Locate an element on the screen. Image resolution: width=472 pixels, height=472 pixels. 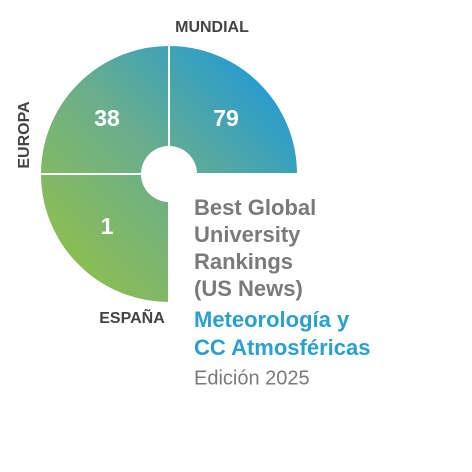
hole is located at coordinates (169, 174).